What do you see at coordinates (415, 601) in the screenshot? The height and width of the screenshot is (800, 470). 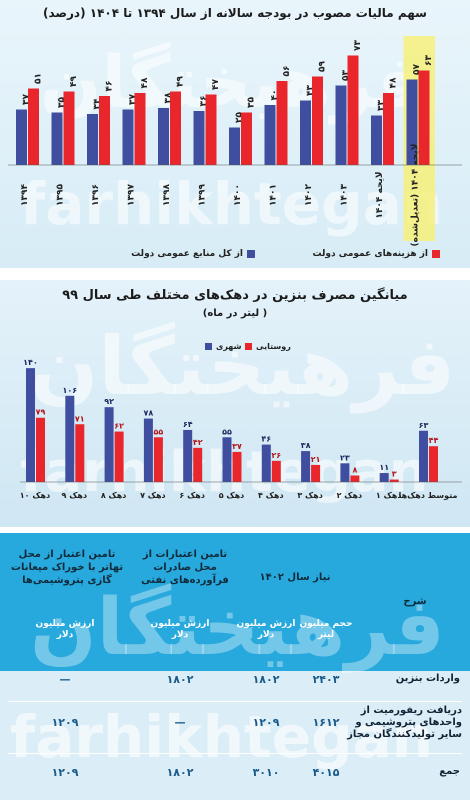 I see `header-sharh: شرح` at bounding box center [415, 601].